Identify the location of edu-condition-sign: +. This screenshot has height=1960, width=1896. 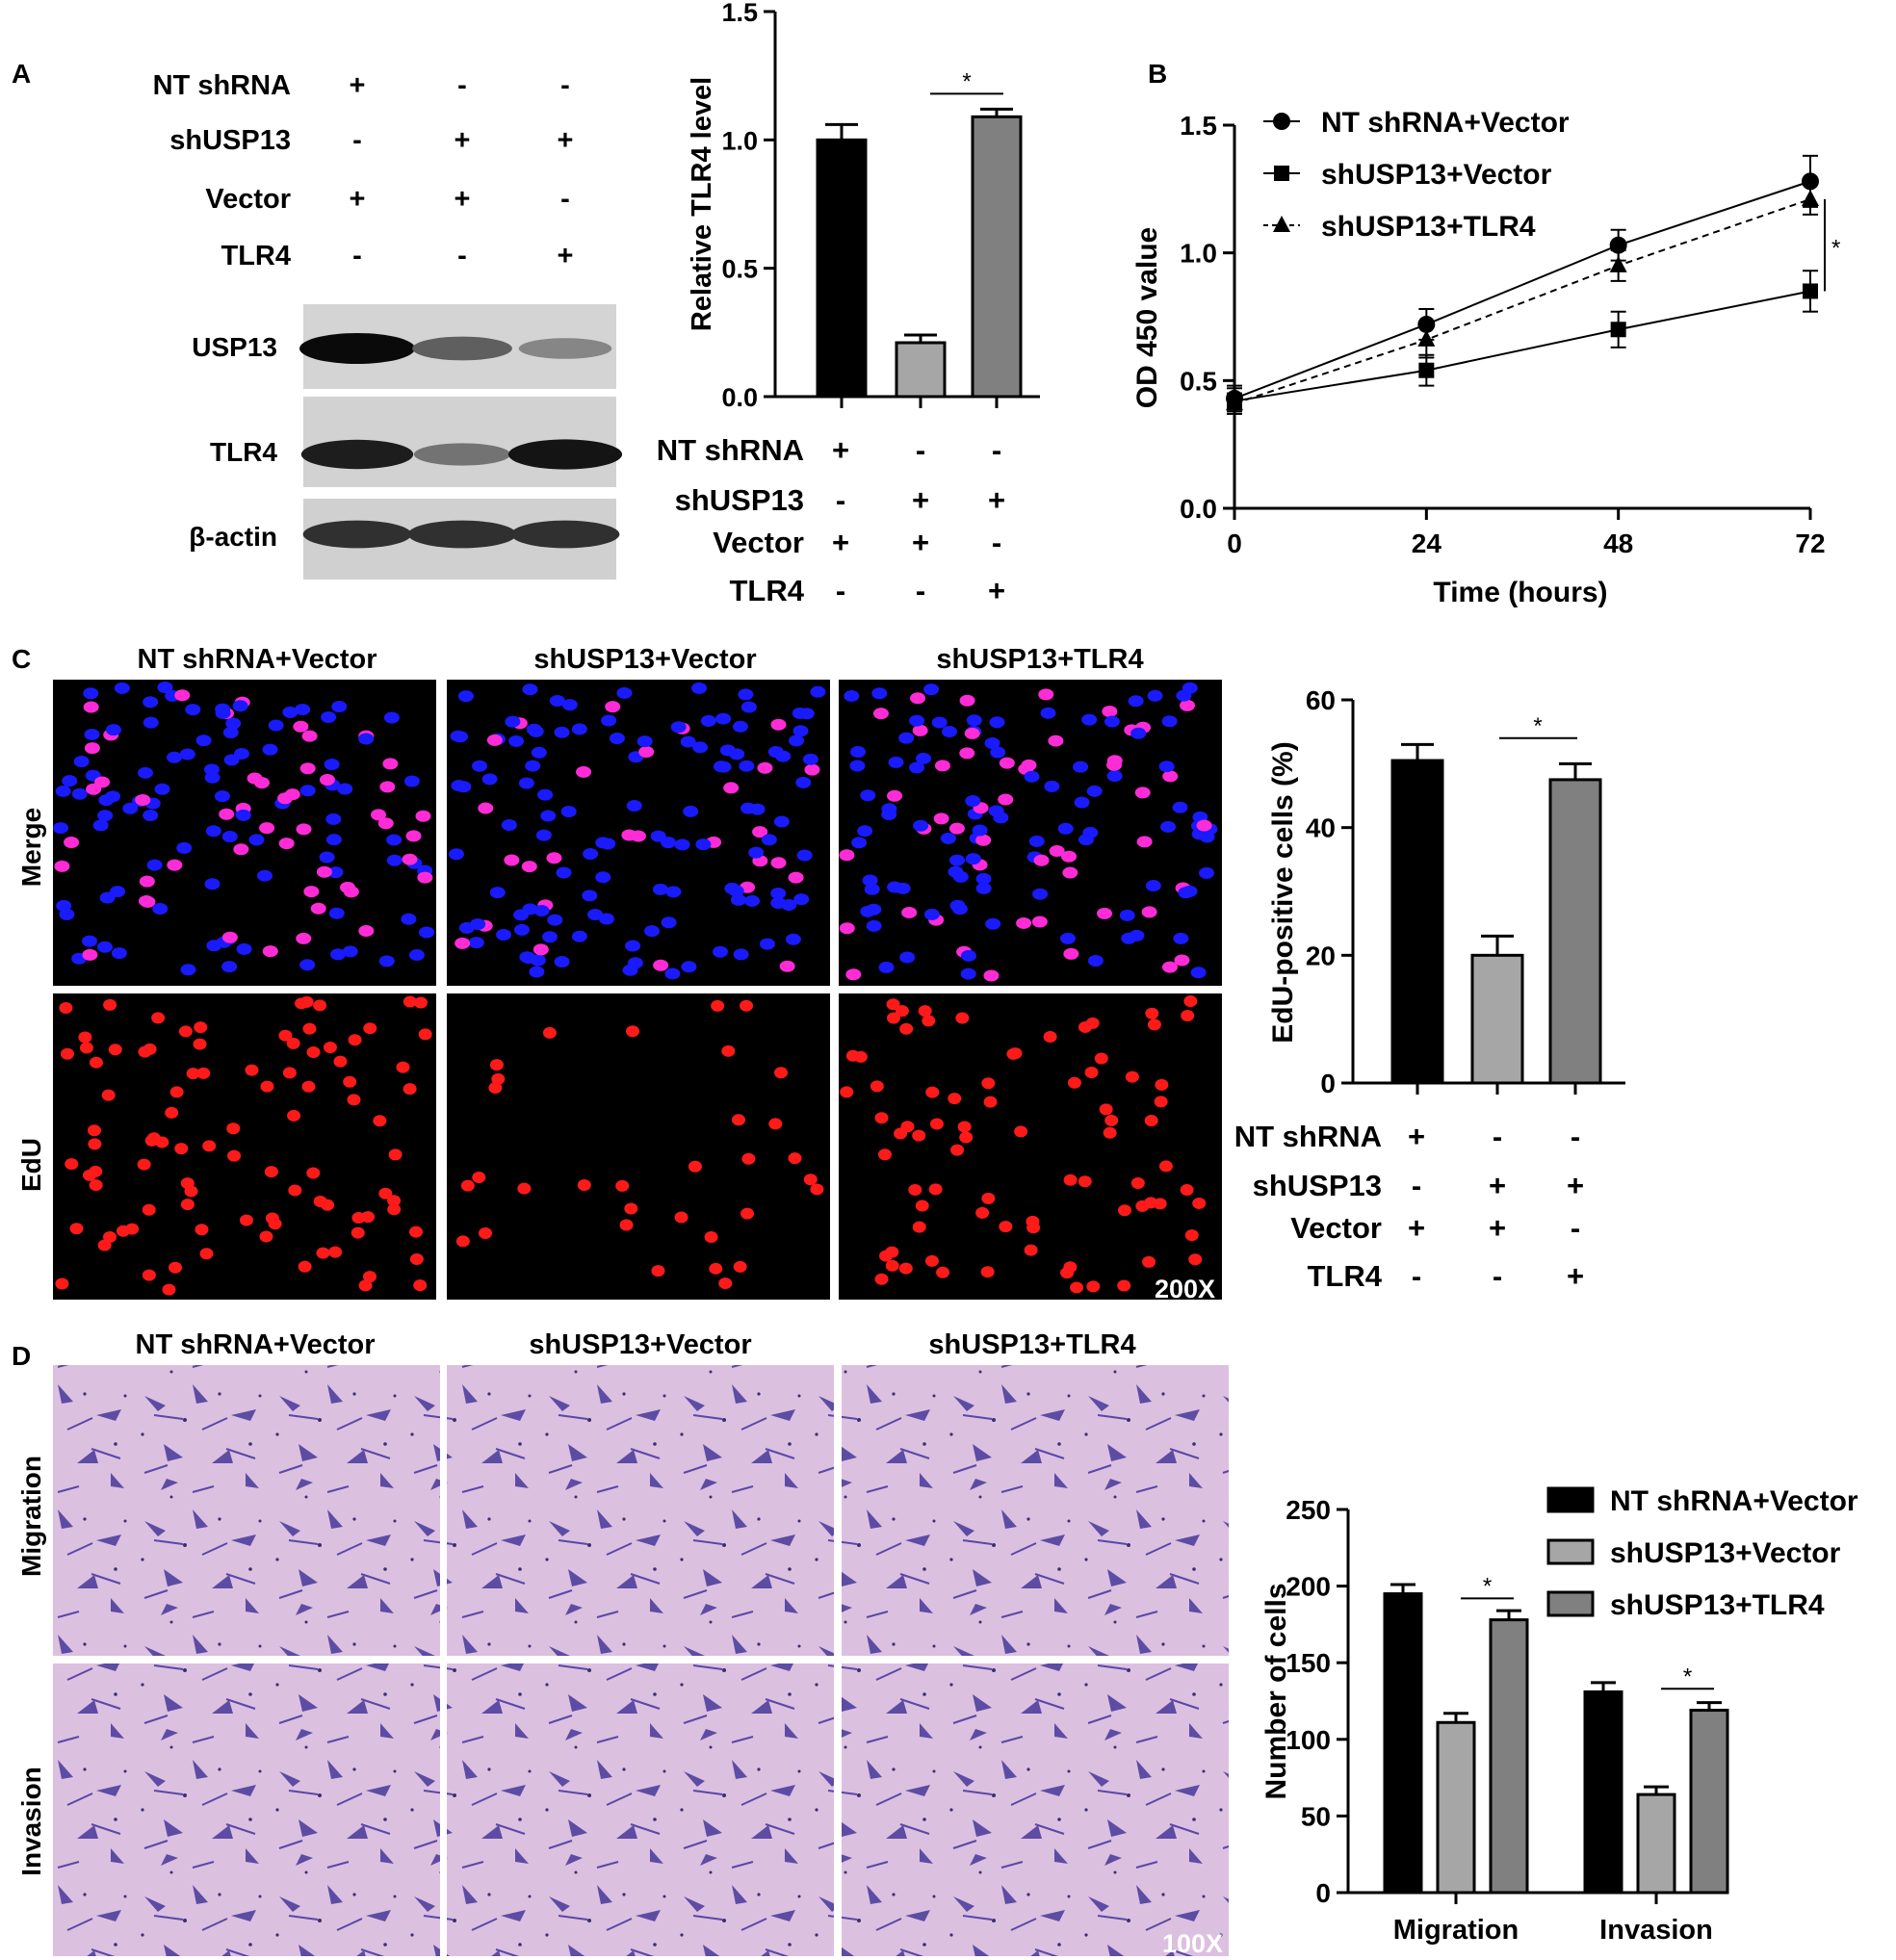
(1498, 1185).